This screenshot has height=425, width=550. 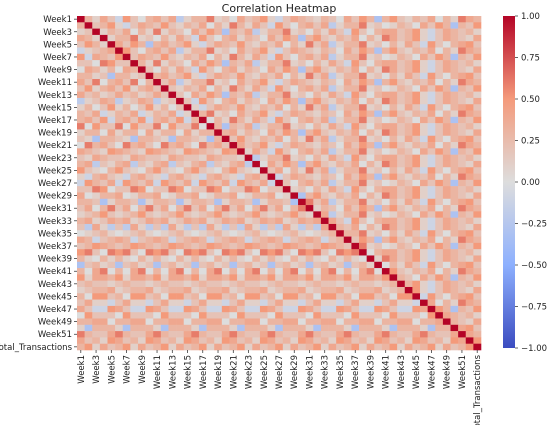 What do you see at coordinates (158, 372) in the screenshot?
I see `x-tick-label: Week11` at bounding box center [158, 372].